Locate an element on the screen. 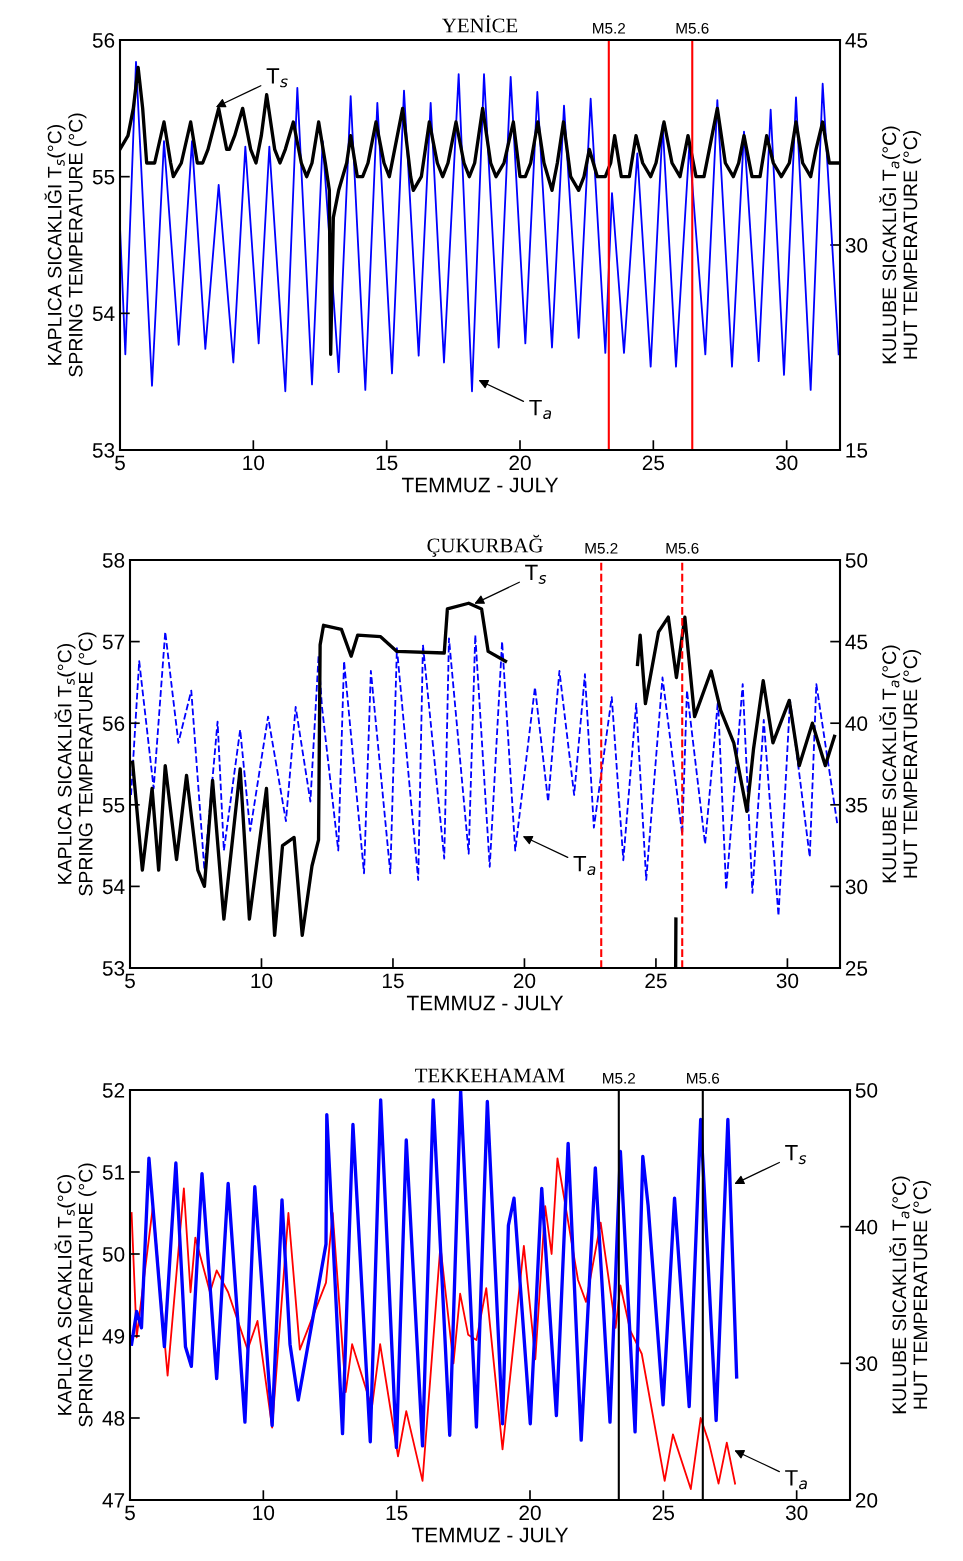 Image resolution: width=963 pixels, height=1561 pixels. y-tick-label: 51 is located at coordinates (113, 1172).